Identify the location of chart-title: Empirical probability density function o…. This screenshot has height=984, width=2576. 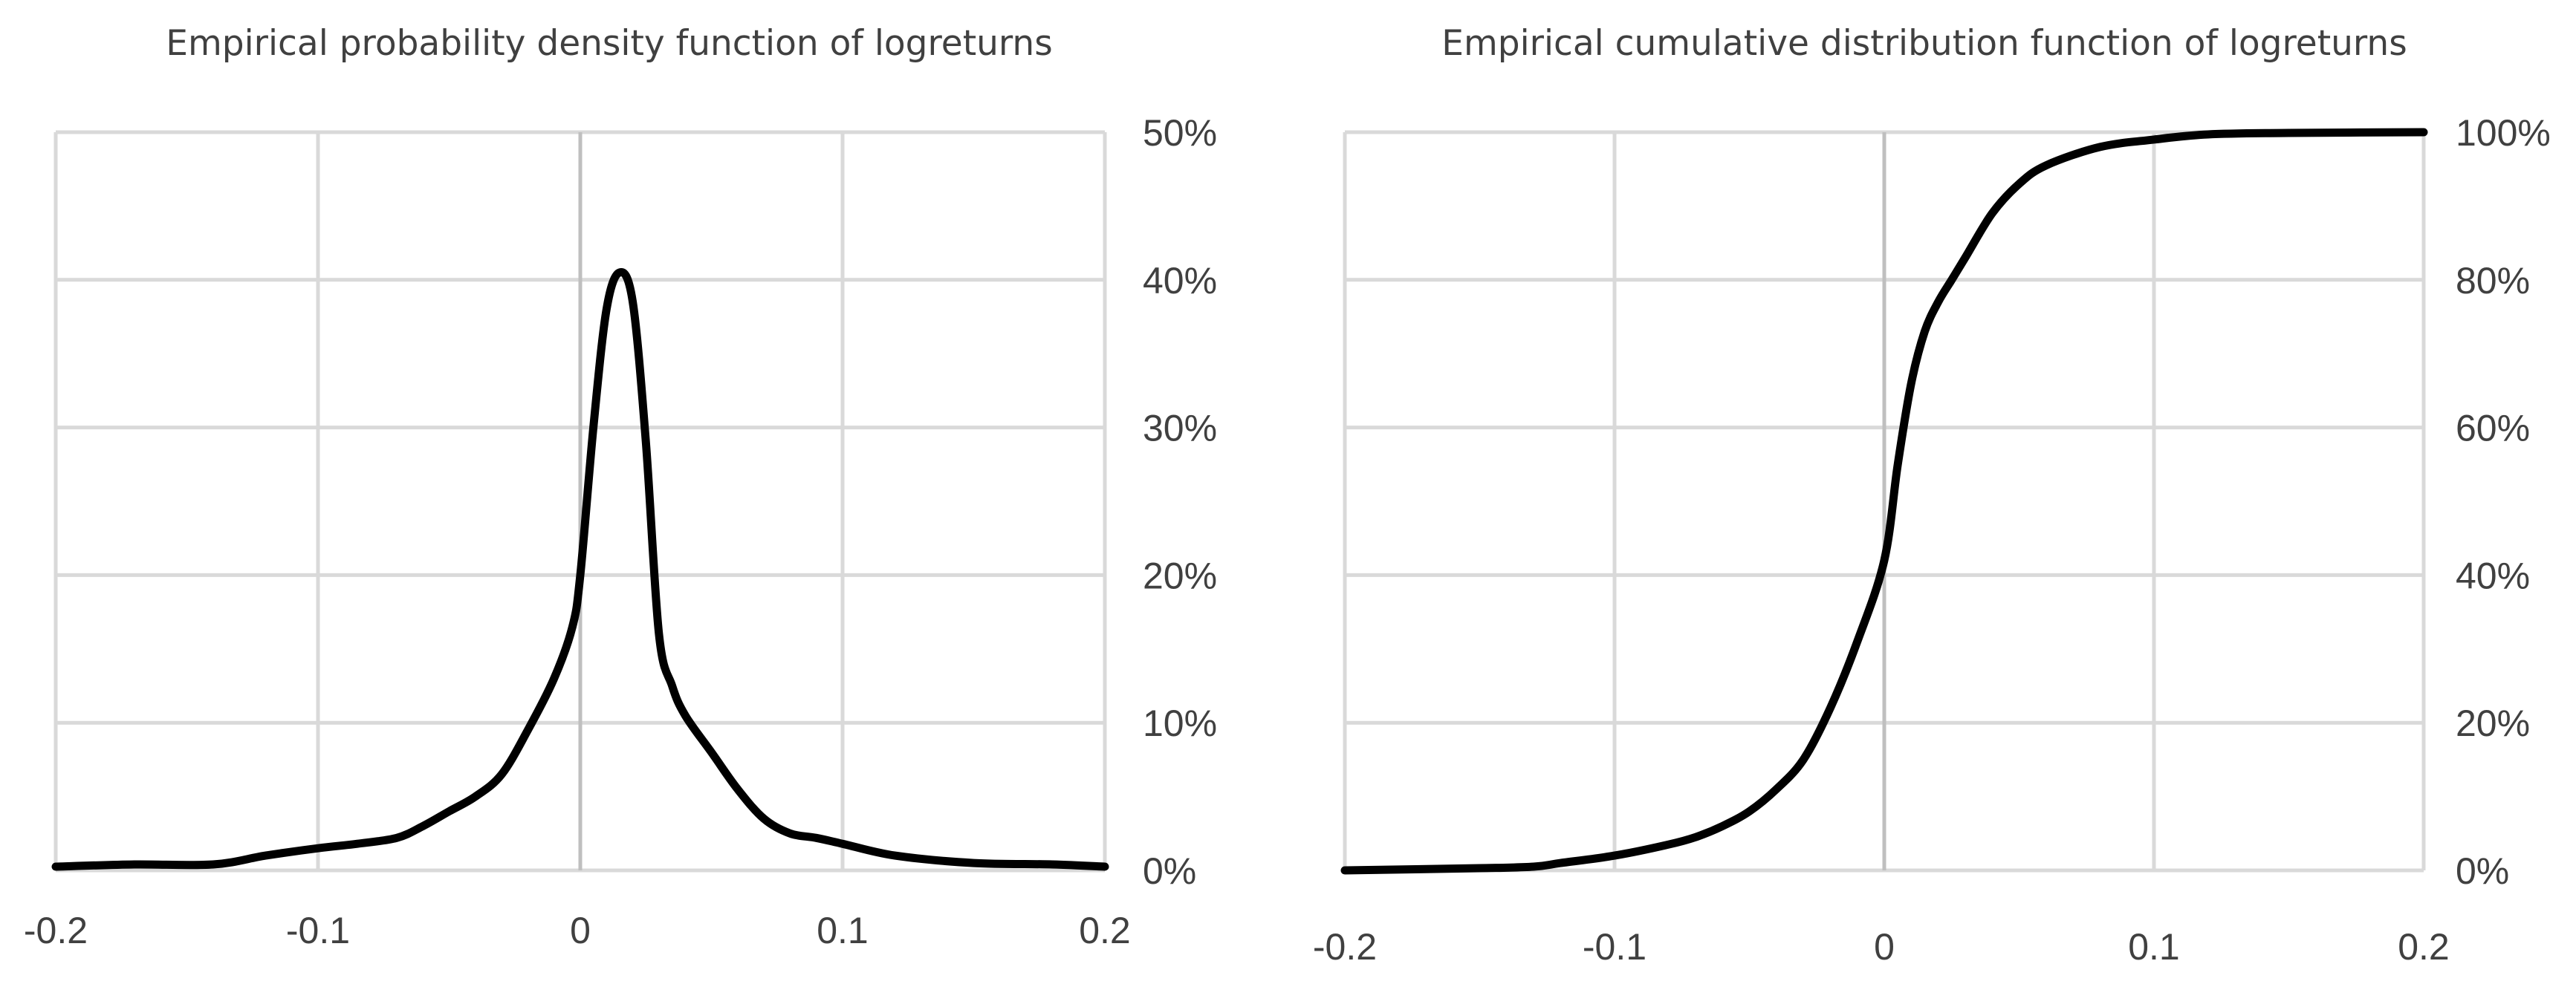
(609, 43).